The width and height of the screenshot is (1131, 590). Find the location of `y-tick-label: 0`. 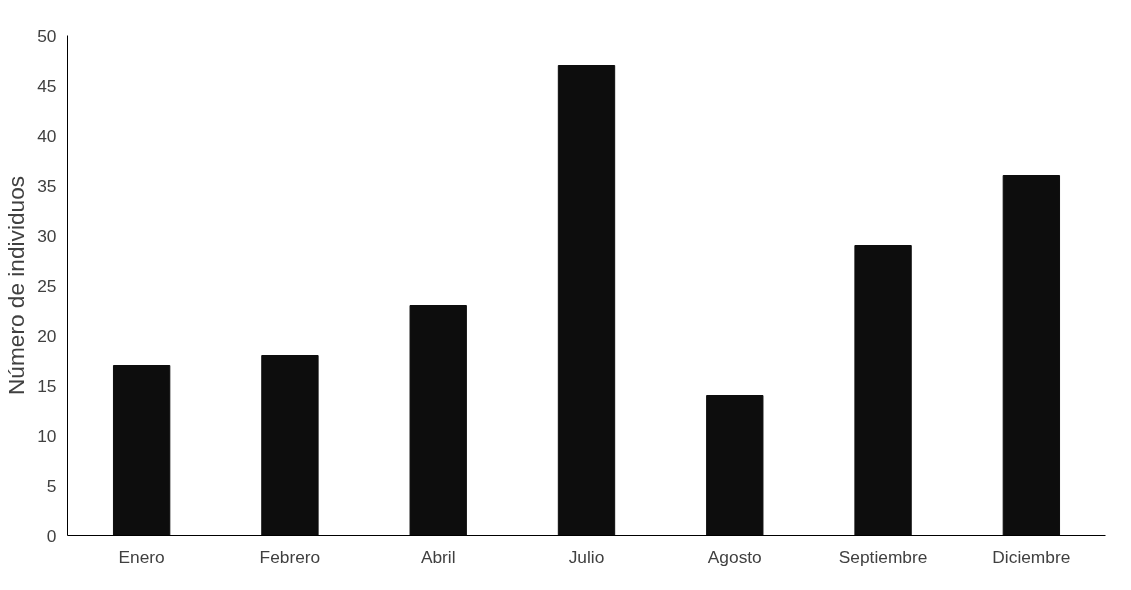

y-tick-label: 0 is located at coordinates (51, 535).